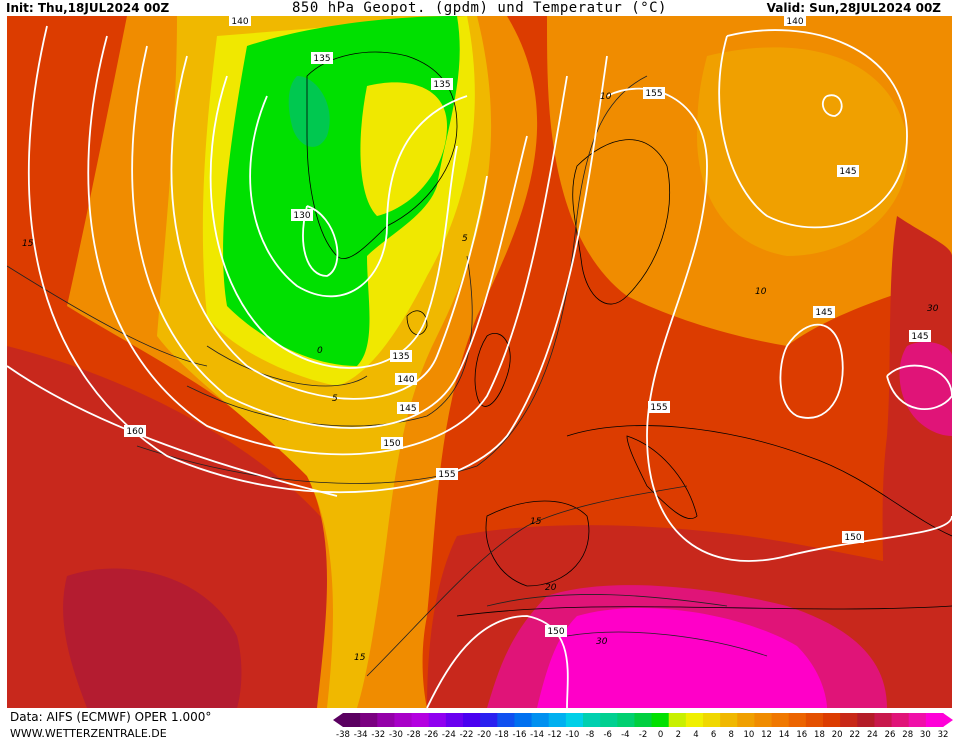 The height and width of the screenshot is (741, 959). Describe the element at coordinates (696, 735) in the screenshot. I see `legend-tick-label: 4` at that location.